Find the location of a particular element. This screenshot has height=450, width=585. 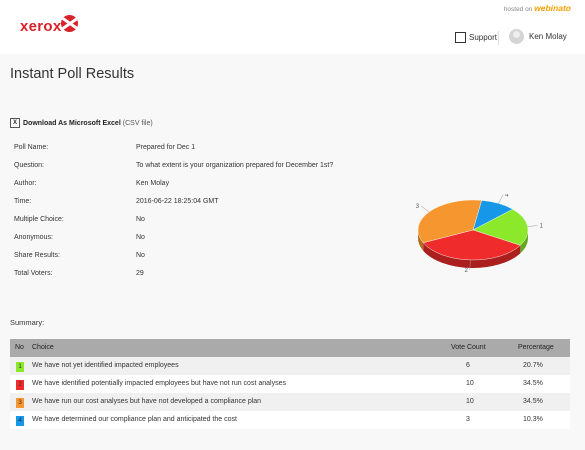

page-title: Instant Poll Results is located at coordinates (72, 74).